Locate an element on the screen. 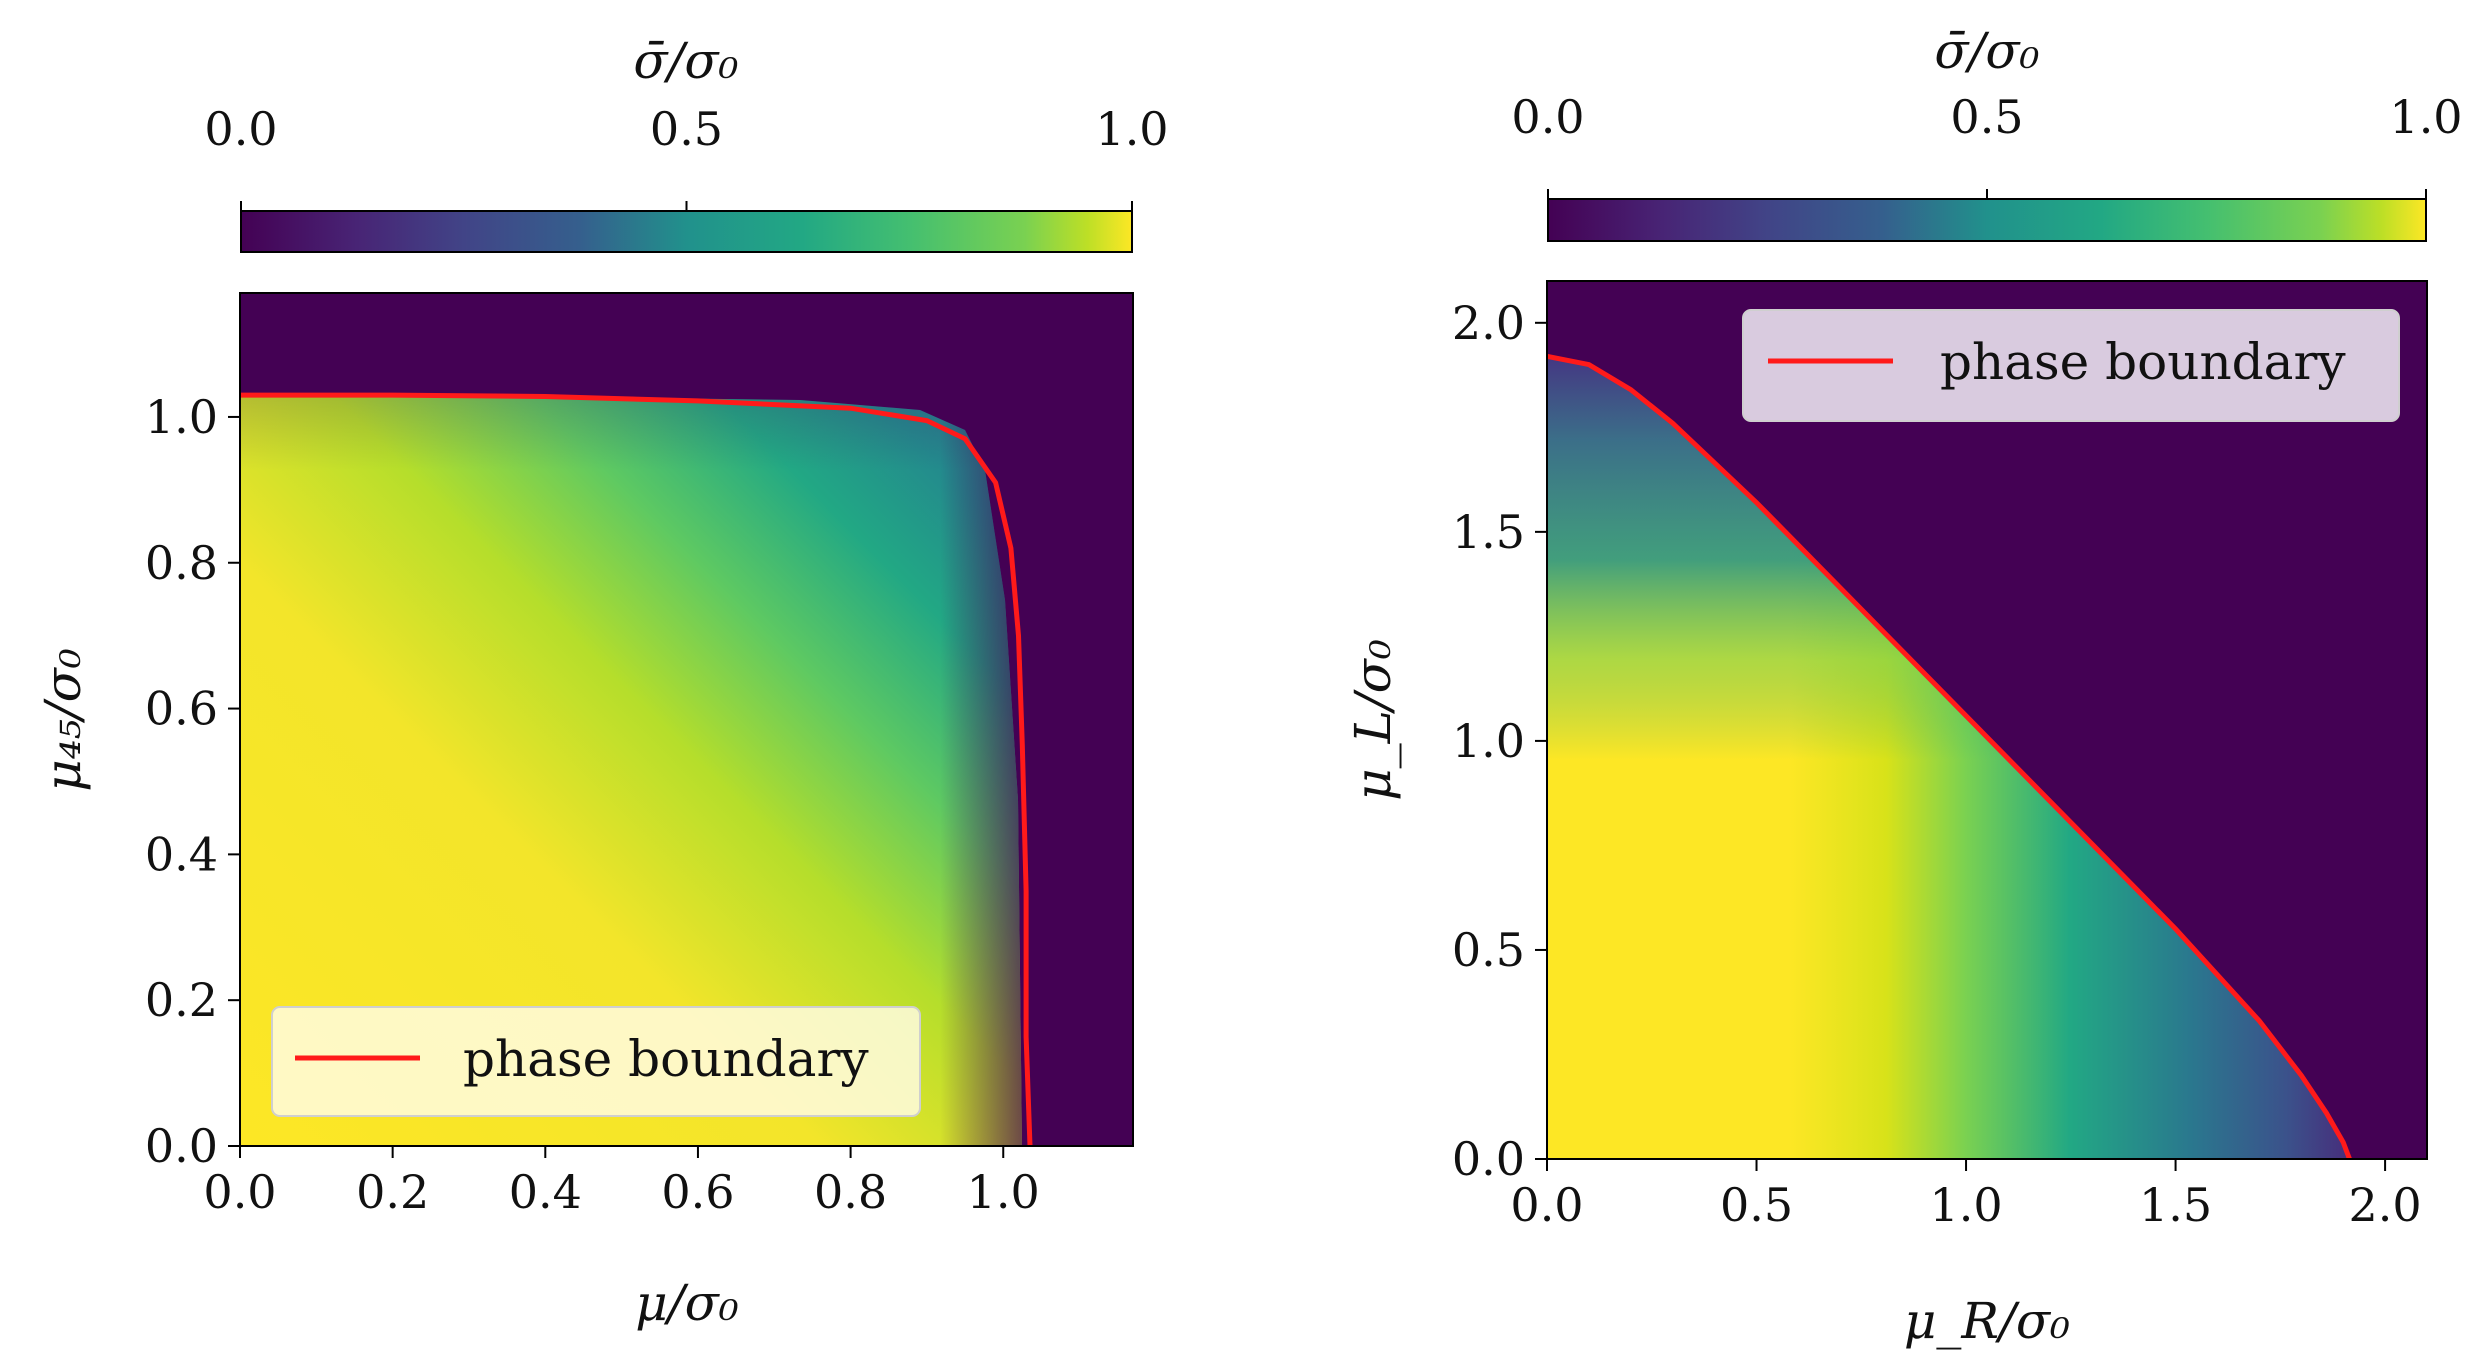  left-x-tick-label: 1.0 is located at coordinates (1003, 1192).